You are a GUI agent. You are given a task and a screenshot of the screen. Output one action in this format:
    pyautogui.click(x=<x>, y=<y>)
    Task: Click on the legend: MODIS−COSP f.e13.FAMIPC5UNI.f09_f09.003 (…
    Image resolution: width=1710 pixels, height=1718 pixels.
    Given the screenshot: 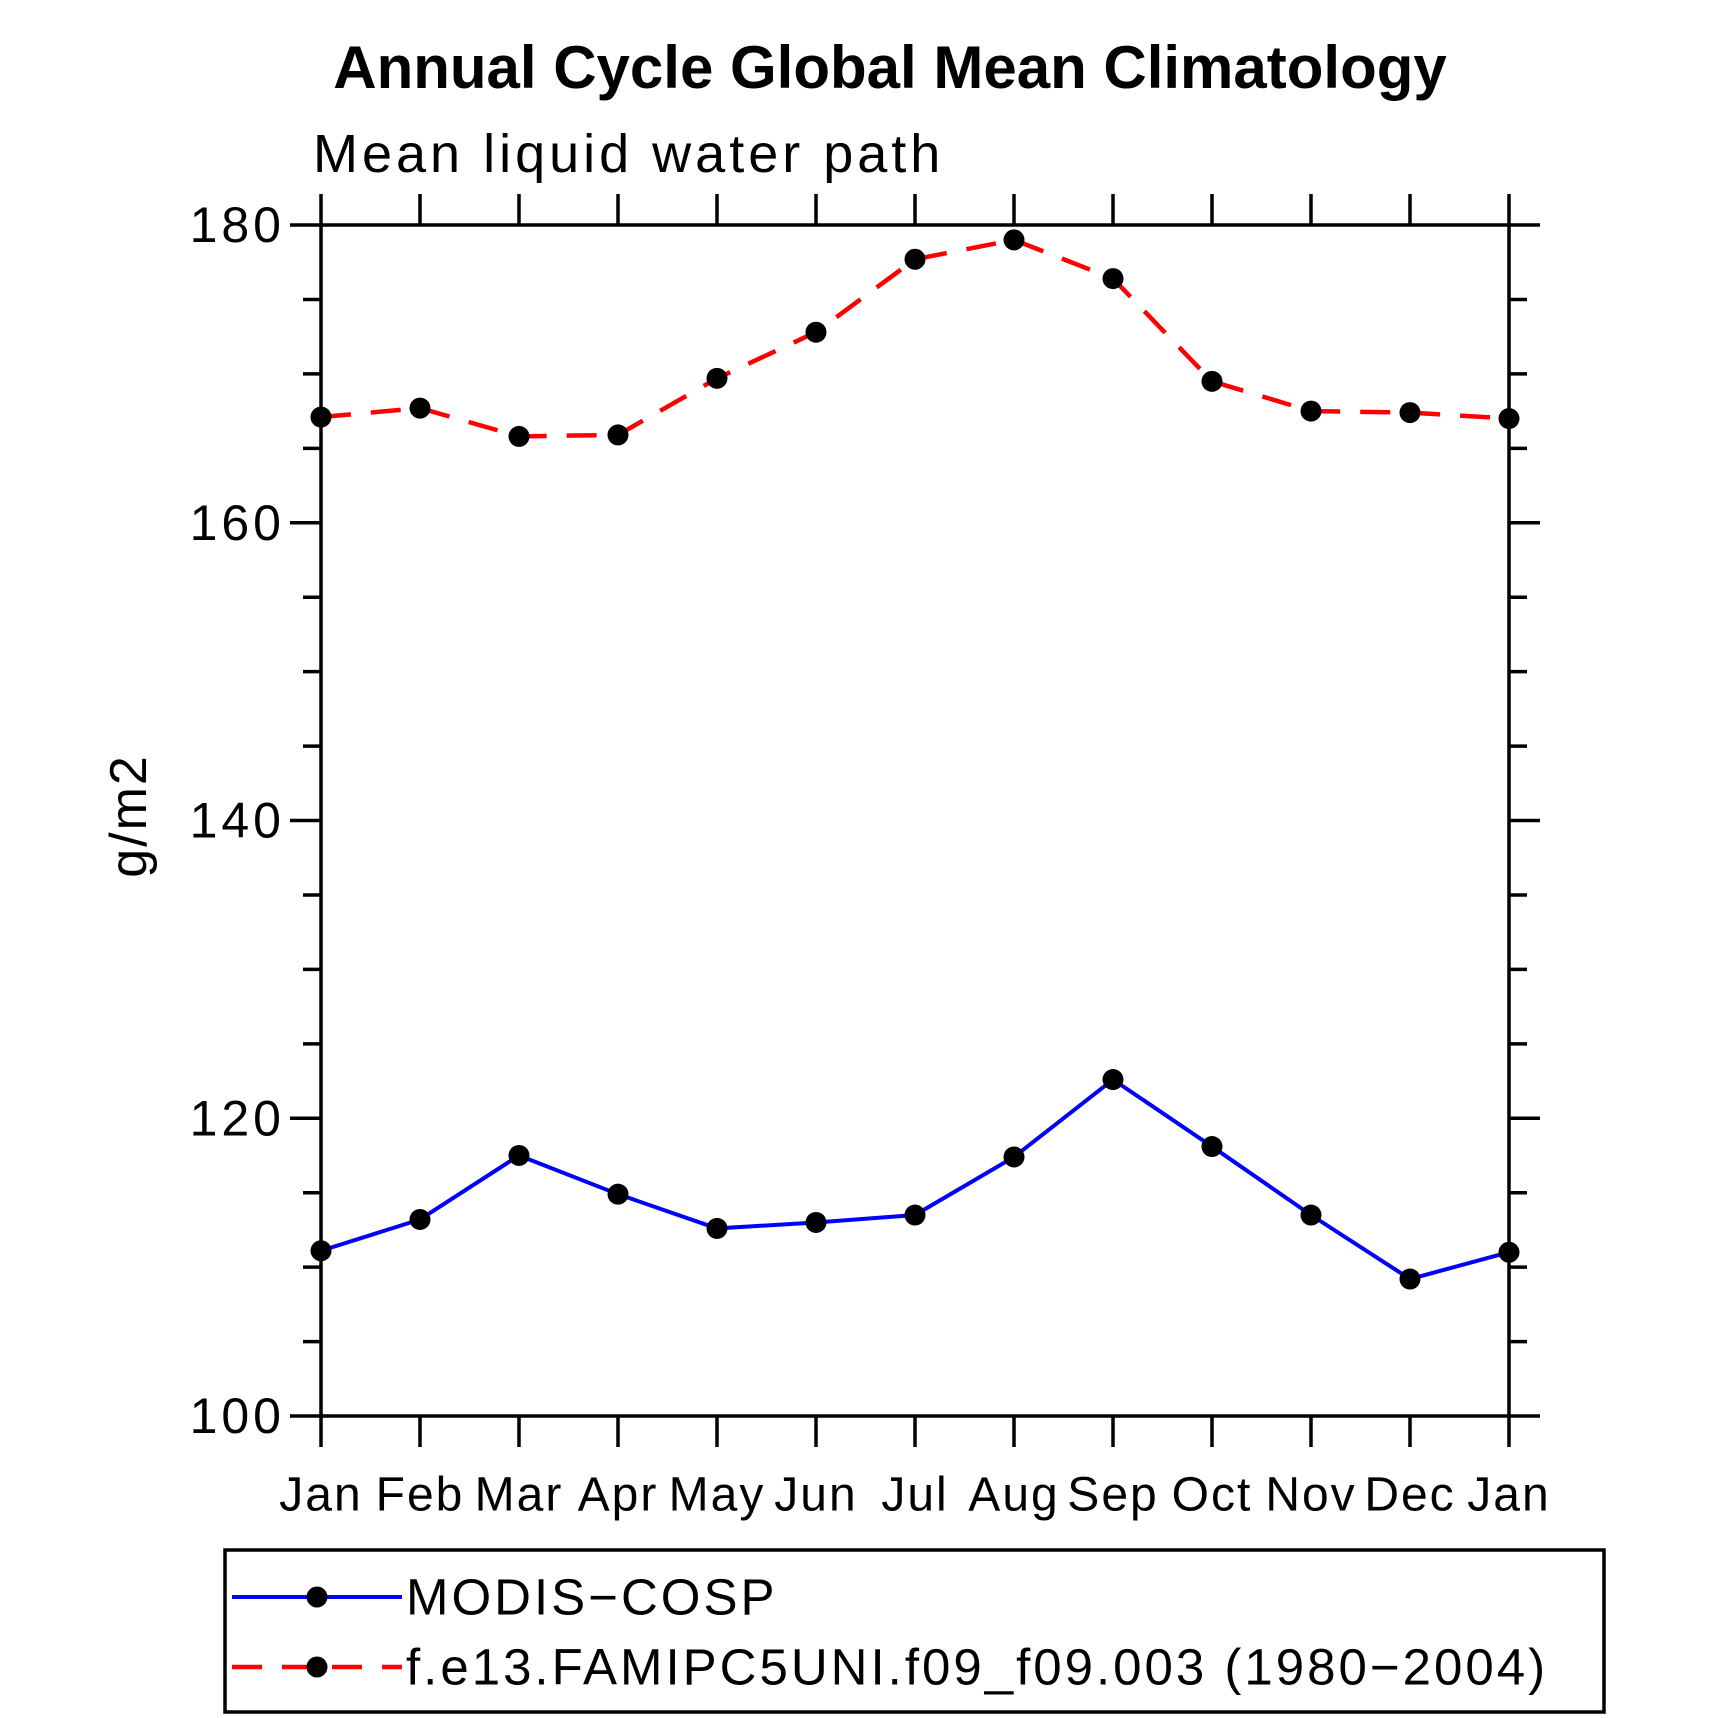 What is the action you would take?
    pyautogui.click(x=914, y=1631)
    